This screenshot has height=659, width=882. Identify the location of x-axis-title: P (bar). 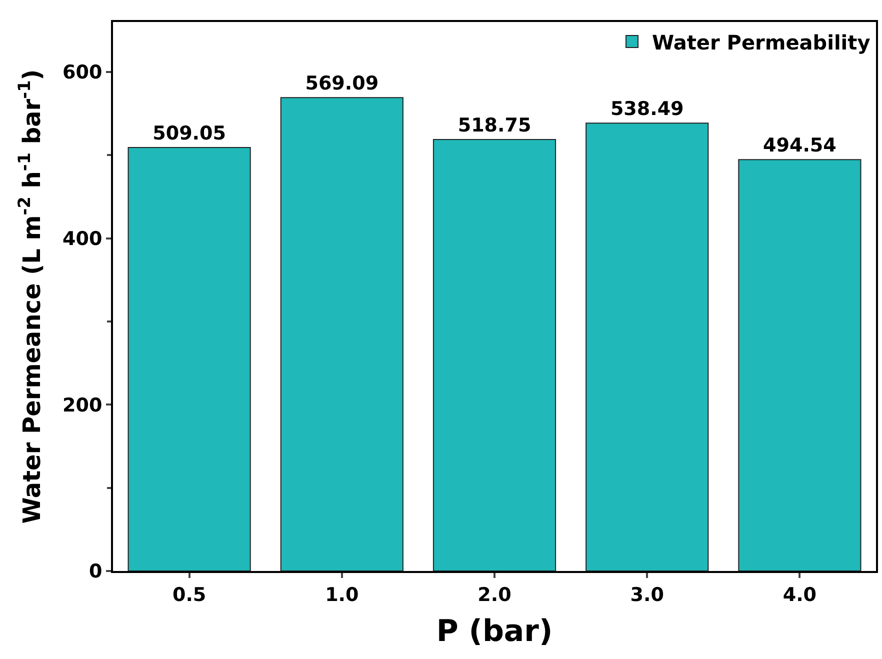
(494, 631).